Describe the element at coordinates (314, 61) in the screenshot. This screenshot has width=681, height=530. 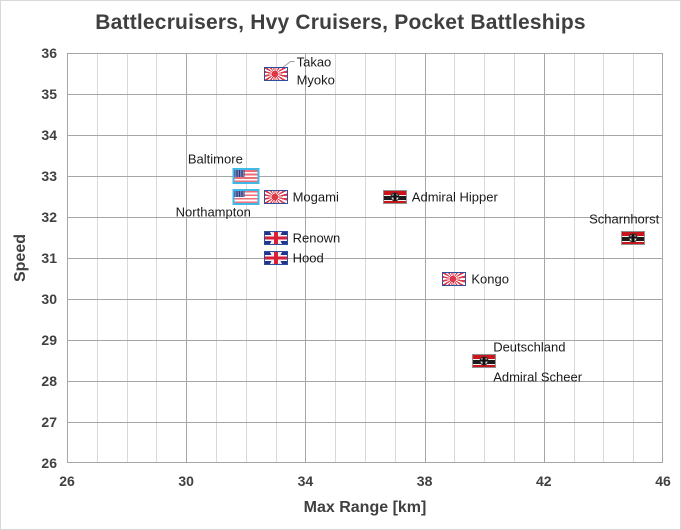
I see `data-label-takao: Takao` at that location.